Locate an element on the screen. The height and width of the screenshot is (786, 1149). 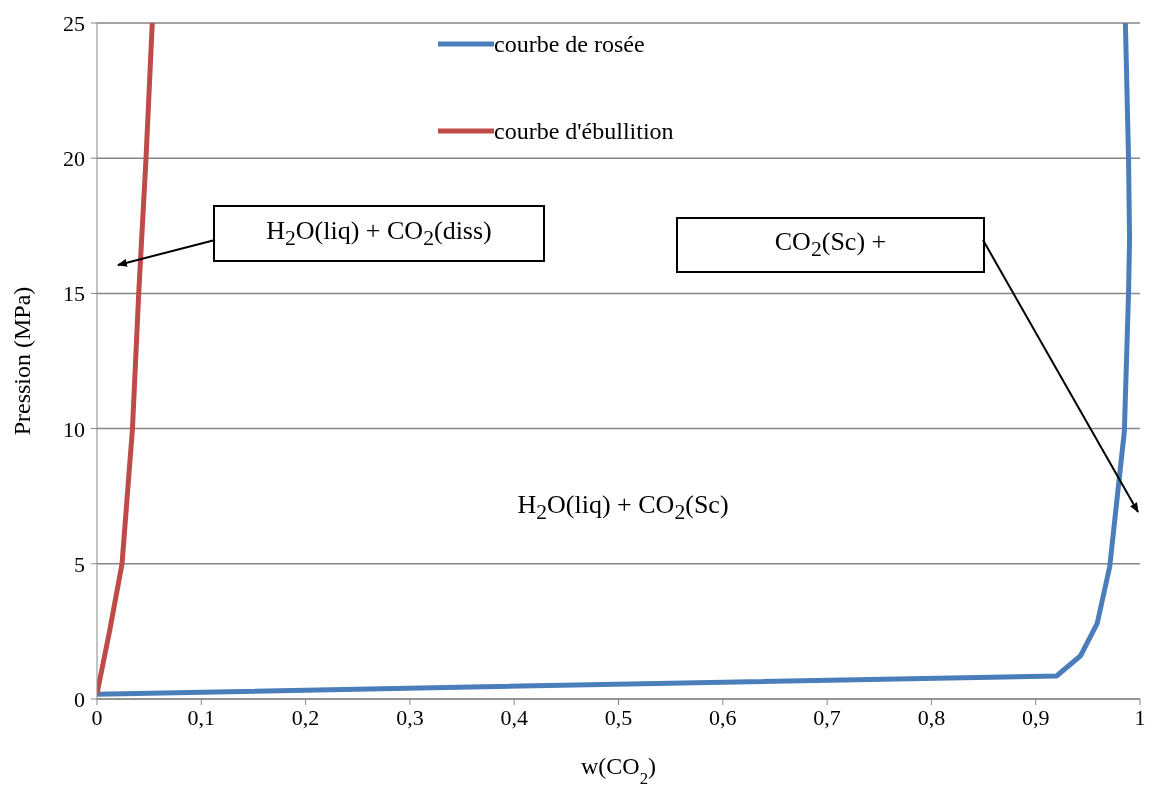
x-tick-label: 0 is located at coordinates (97, 717).